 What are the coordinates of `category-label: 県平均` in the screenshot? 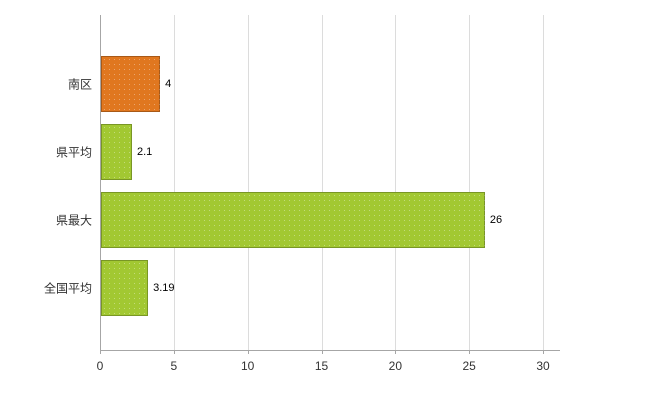 It's located at (73, 152).